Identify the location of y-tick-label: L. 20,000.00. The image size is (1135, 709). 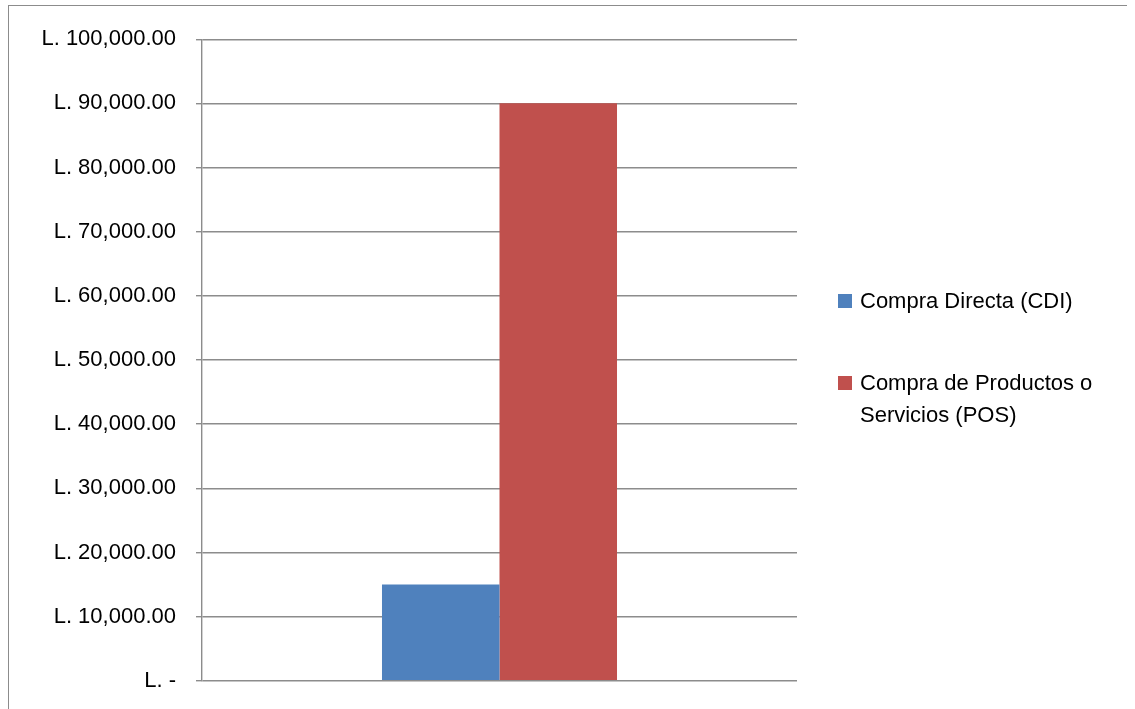
(114, 551).